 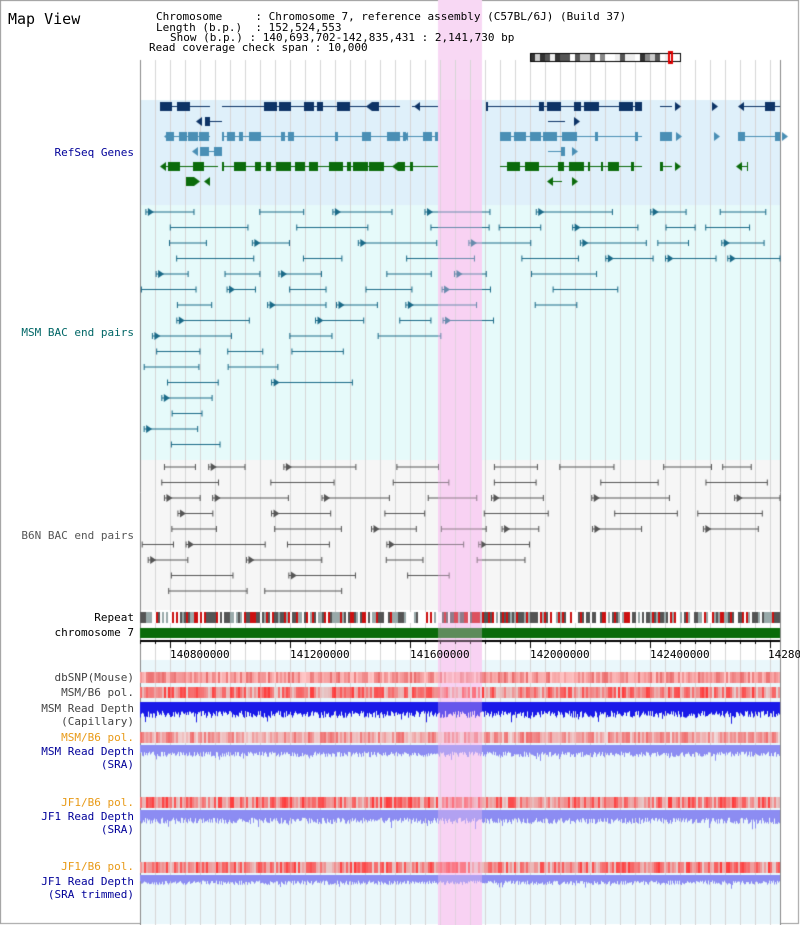 What do you see at coordinates (206, 37) in the screenshot?
I see `show-label: Show (b.p.)` at bounding box center [206, 37].